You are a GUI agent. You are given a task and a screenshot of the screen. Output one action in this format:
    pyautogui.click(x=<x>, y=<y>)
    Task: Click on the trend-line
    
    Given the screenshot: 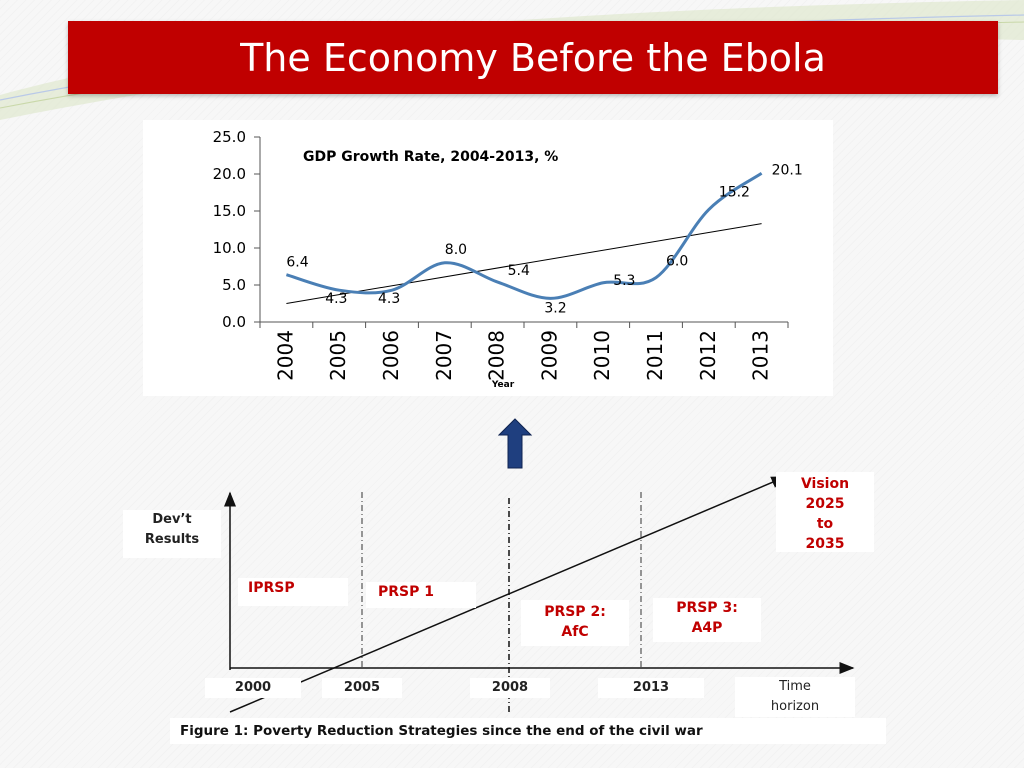 What is the action you would take?
    pyautogui.click(x=524, y=263)
    